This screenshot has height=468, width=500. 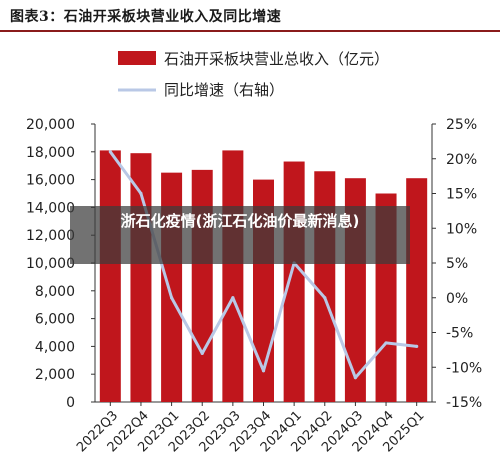 I want to click on left-tick-label: 18,000, so click(x=50, y=153).